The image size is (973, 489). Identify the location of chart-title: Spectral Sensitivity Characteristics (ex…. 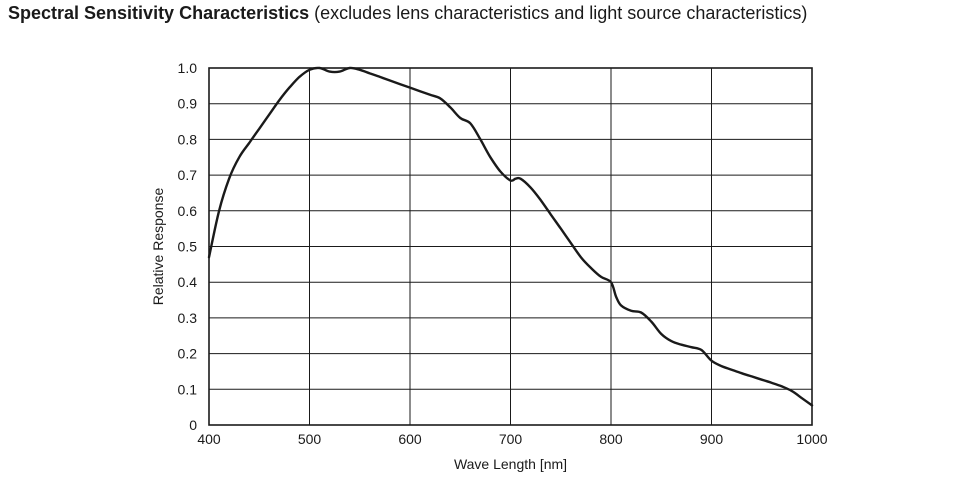
(407, 13).